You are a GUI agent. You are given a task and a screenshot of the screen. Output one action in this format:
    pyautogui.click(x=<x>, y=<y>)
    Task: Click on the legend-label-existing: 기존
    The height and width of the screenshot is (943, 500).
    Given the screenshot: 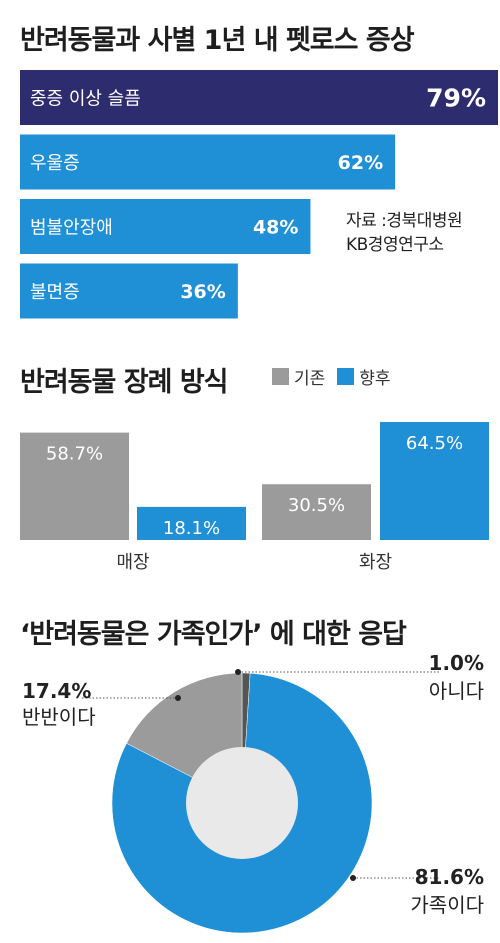 What is the action you would take?
    pyautogui.click(x=310, y=379)
    